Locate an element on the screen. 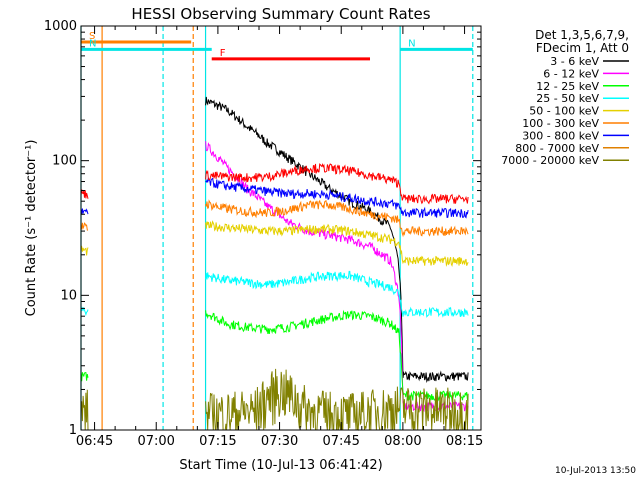  legend-label-4: 50 - 100 keV is located at coordinates (564, 111).